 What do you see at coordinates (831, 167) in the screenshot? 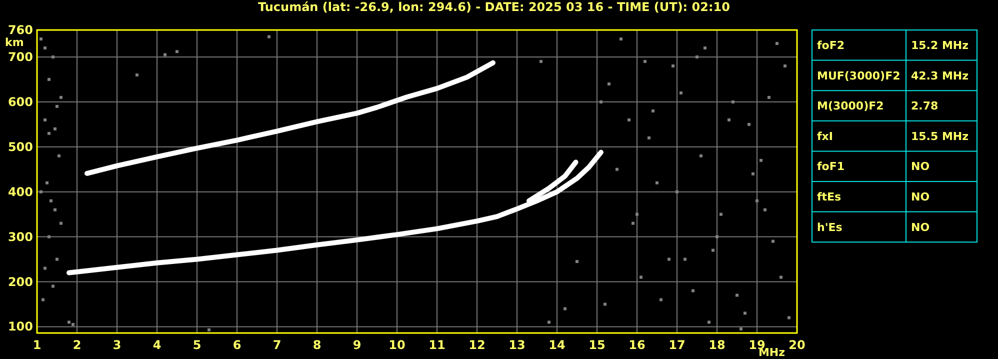
I see `text: foF1` at bounding box center [831, 167].